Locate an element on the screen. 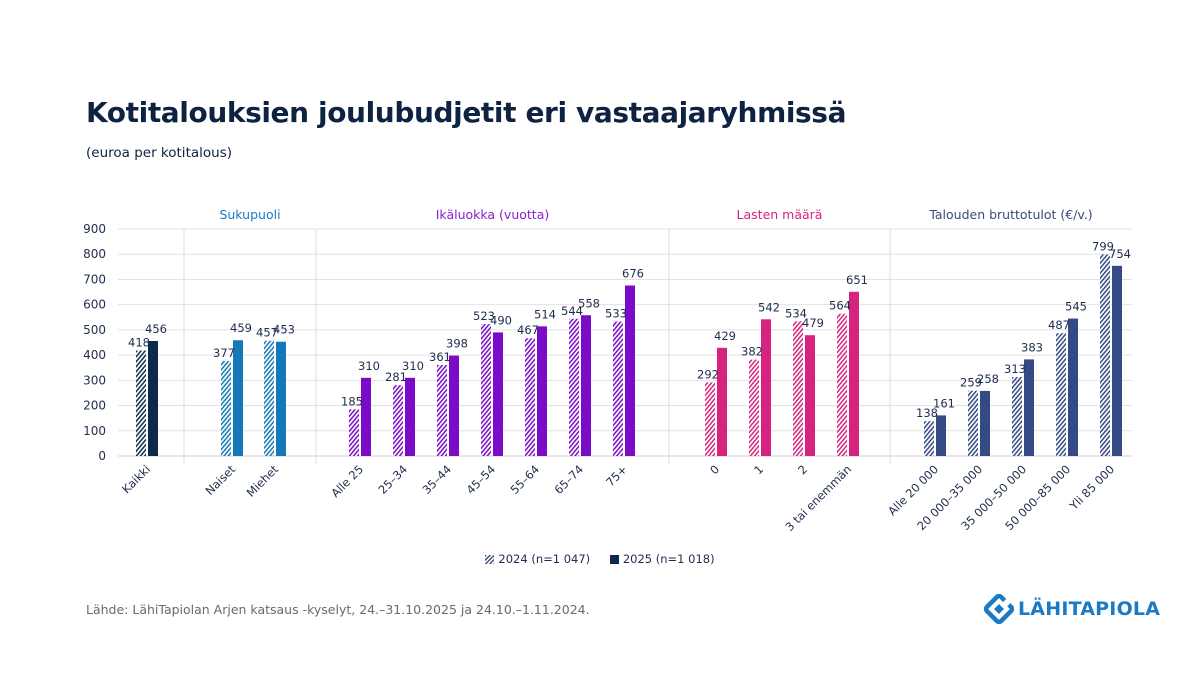 This screenshot has height=675, width=1200. category-label: Alle 25 is located at coordinates (347, 481).